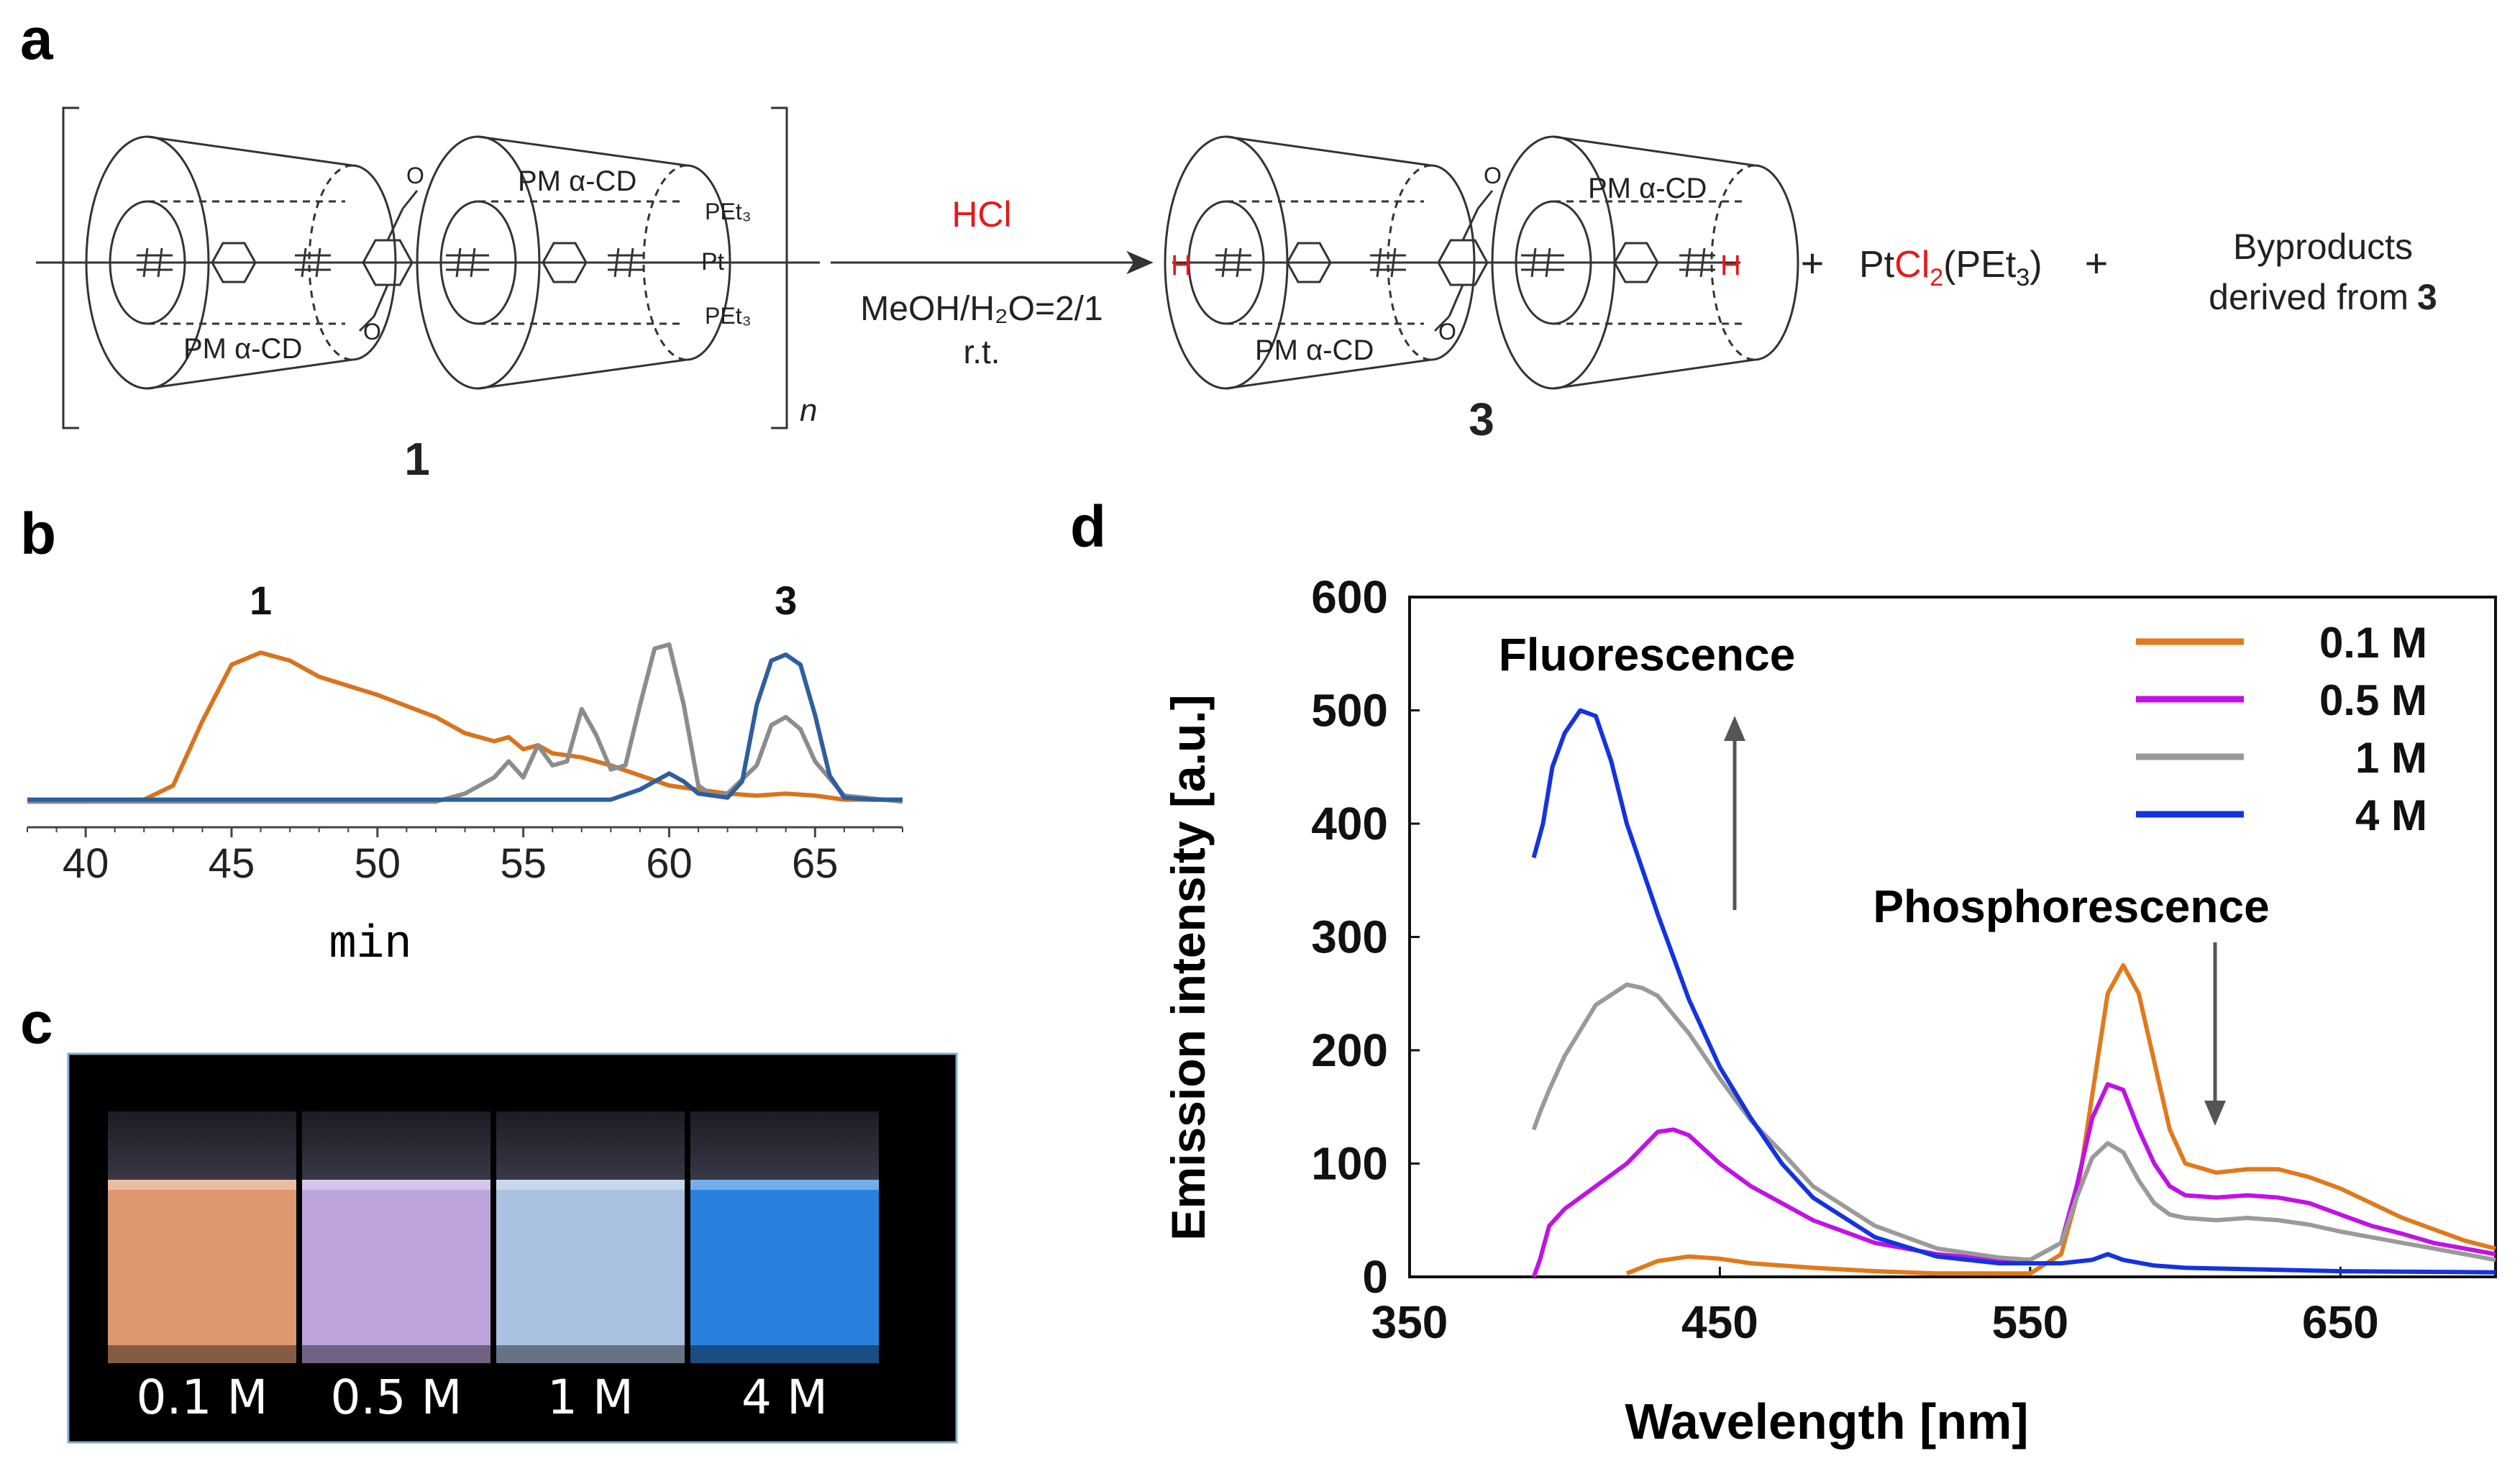 Image resolution: width=2520 pixels, height=1479 pixels. I want to click on x-tick-label: 65, so click(815, 863).